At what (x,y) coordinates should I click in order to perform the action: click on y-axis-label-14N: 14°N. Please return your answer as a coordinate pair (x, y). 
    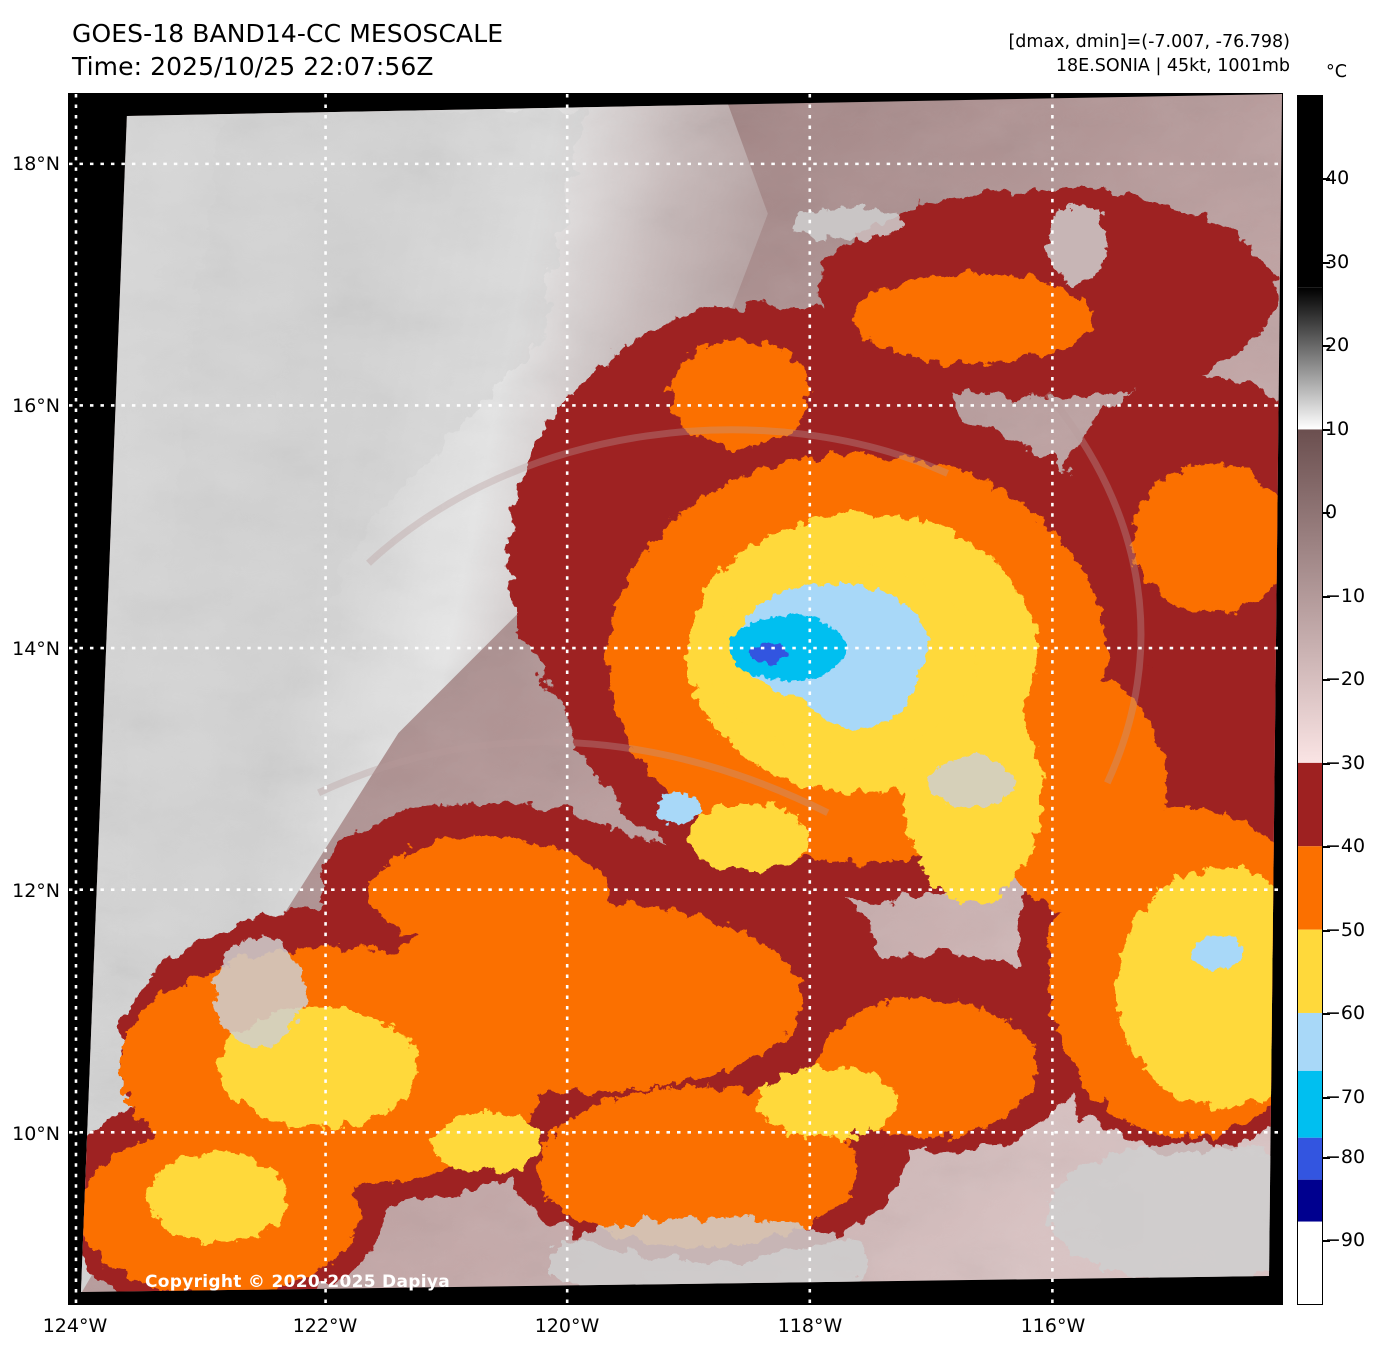
    Looking at the image, I should click on (36, 649).